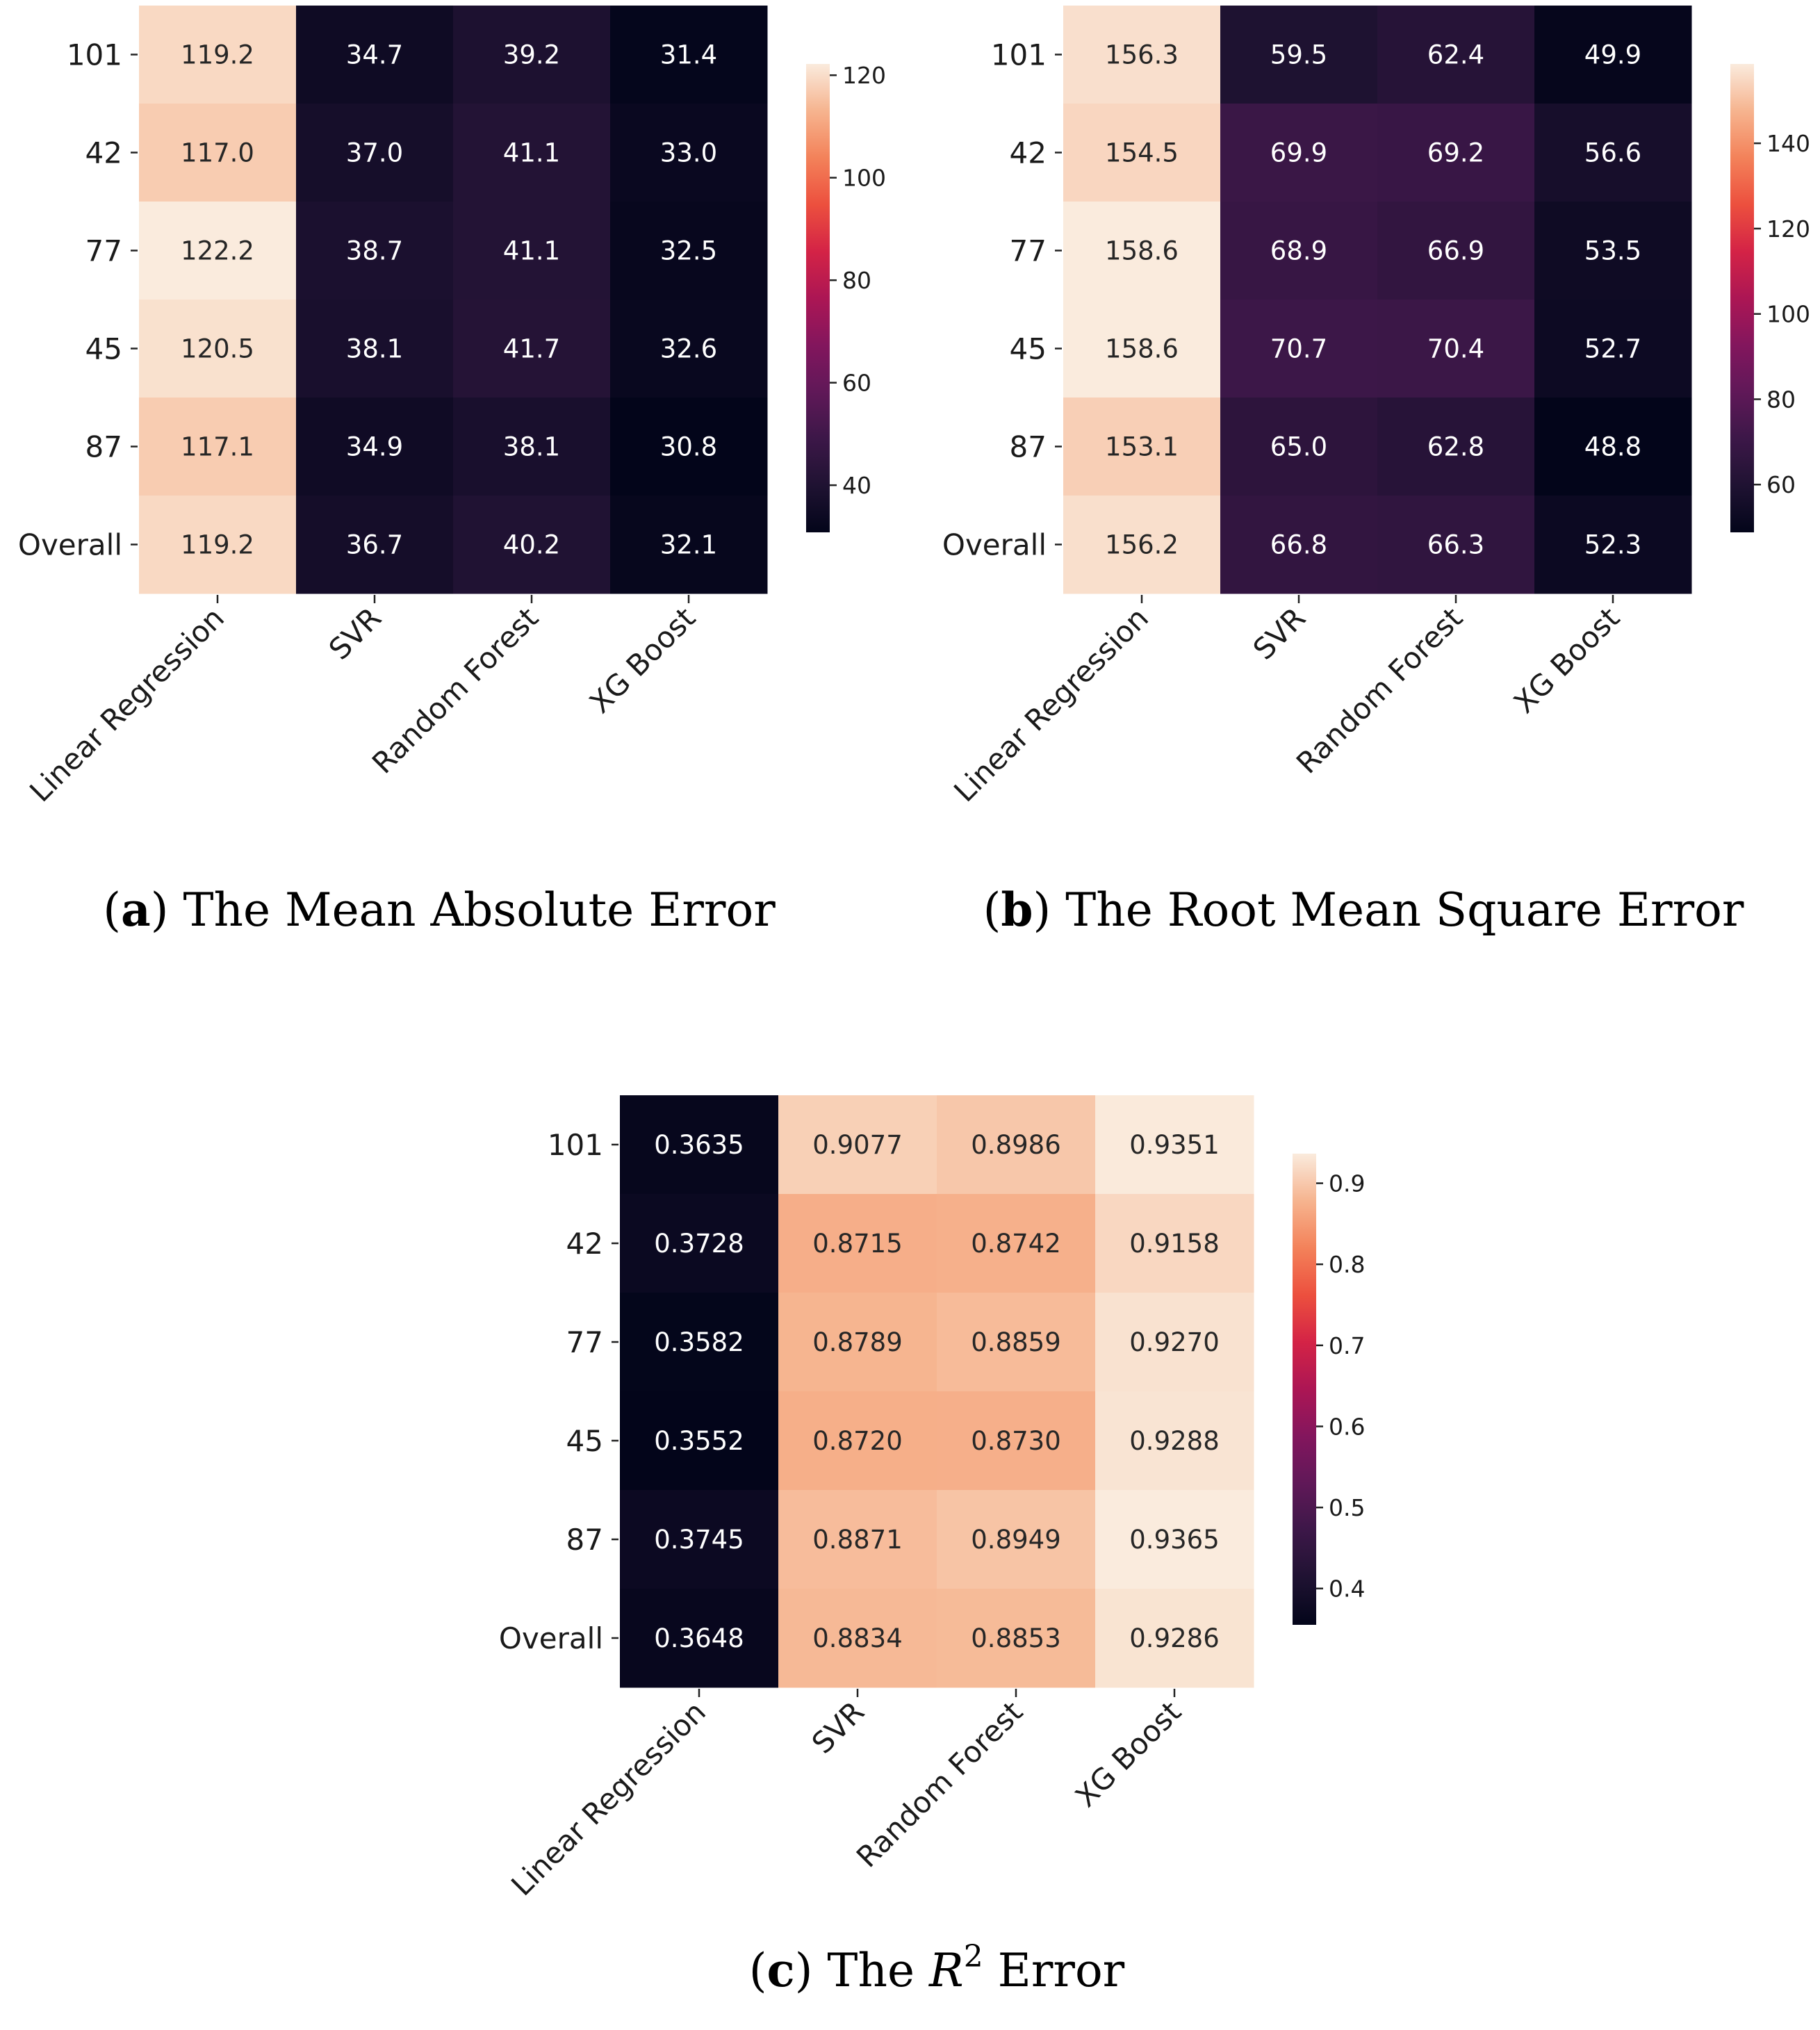  Describe the element at coordinates (856, 280) in the screenshot. I see `colorbar-tick-label: 80` at that location.